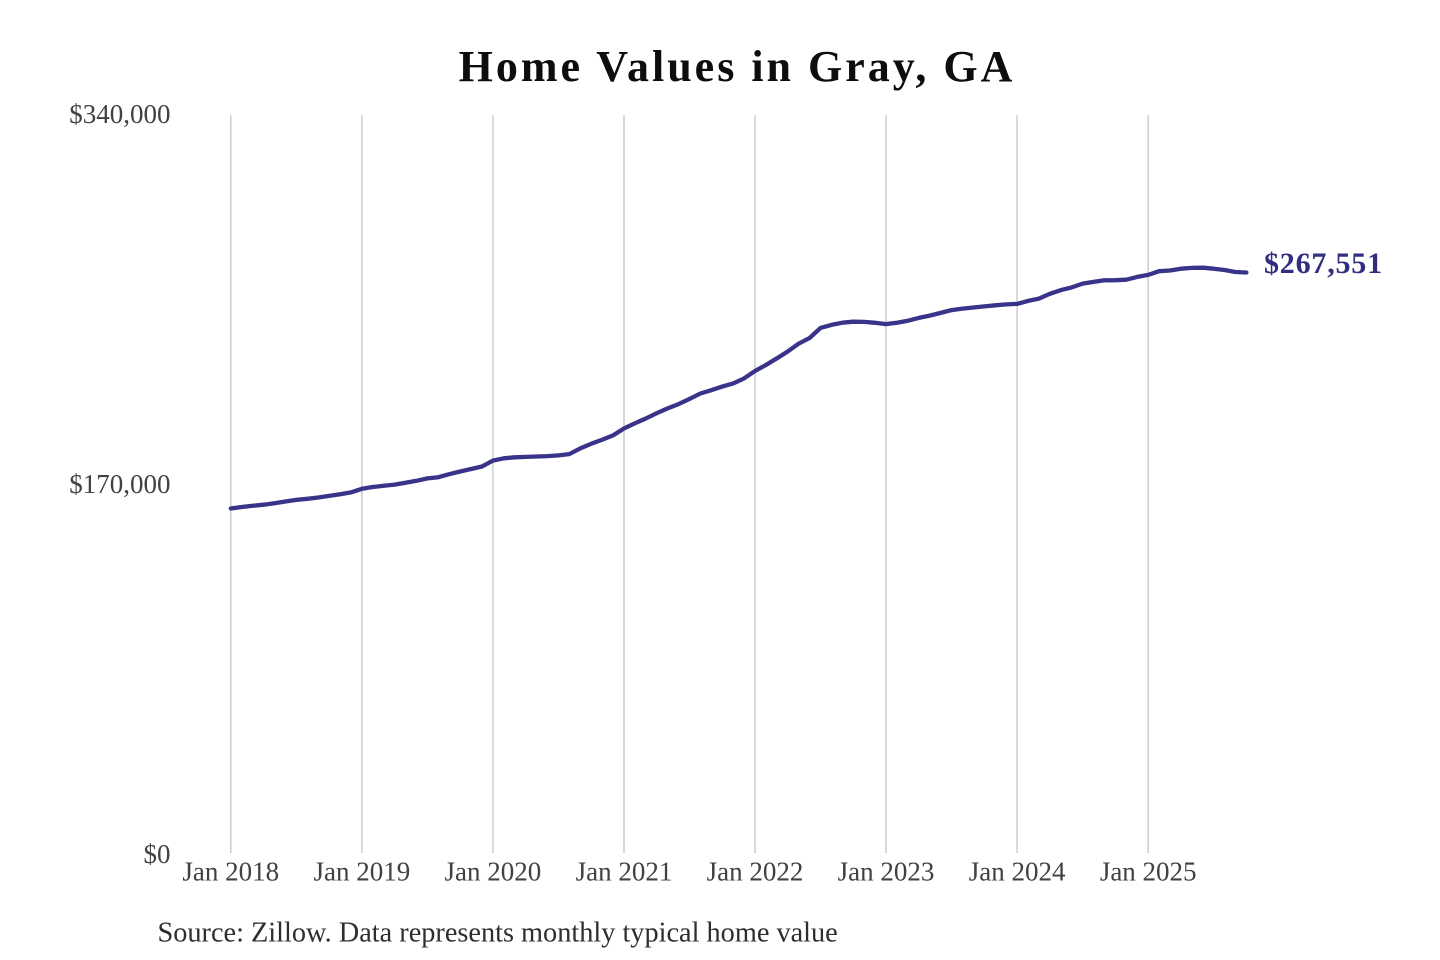  I want to click on svg-text: $170,000, so click(119, 484).